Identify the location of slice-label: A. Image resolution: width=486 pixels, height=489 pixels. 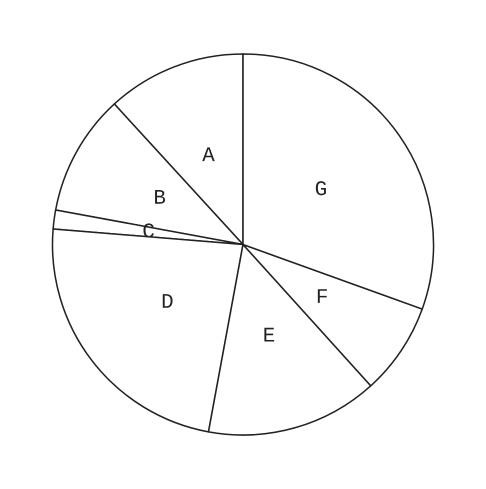
(208, 154).